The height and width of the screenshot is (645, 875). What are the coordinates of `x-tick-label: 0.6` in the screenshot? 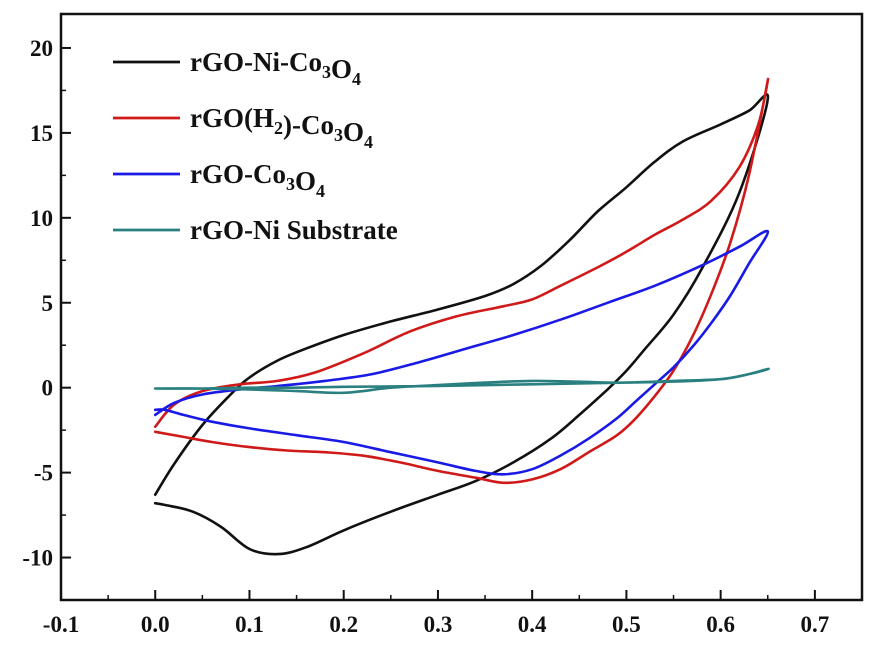 It's located at (720, 624).